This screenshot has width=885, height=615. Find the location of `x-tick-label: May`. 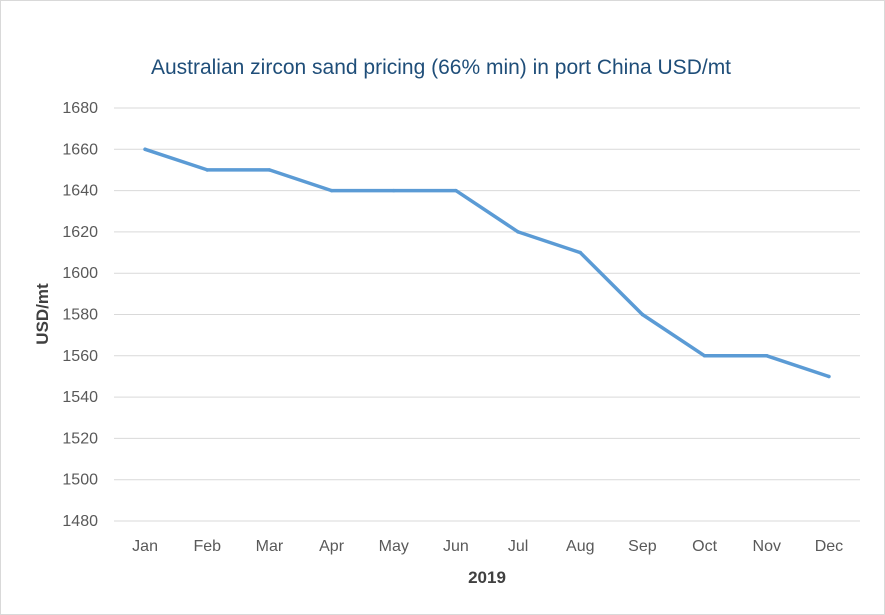

x-tick-label: May is located at coordinates (394, 546).